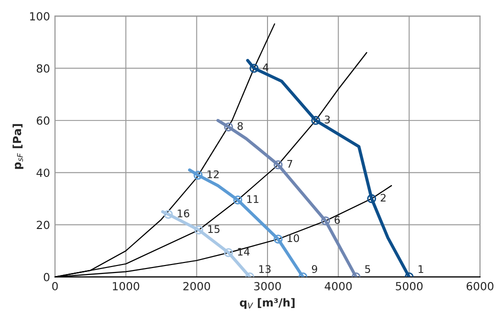 Image resolution: width=500 pixels, height=322 pixels. What do you see at coordinates (213, 174) in the screenshot?
I see `annotation: 12` at bounding box center [213, 174].